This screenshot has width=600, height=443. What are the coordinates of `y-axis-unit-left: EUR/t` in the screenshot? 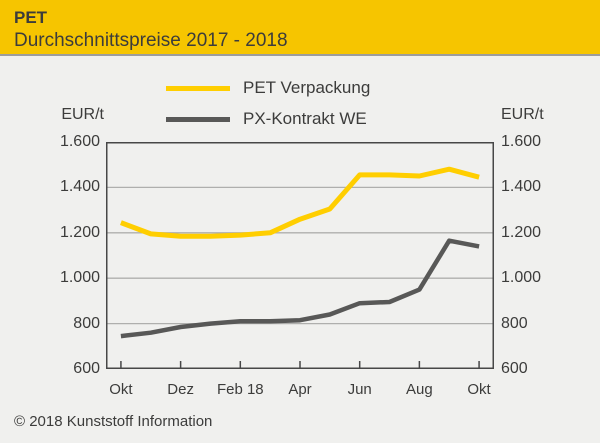 It's located at (82, 114).